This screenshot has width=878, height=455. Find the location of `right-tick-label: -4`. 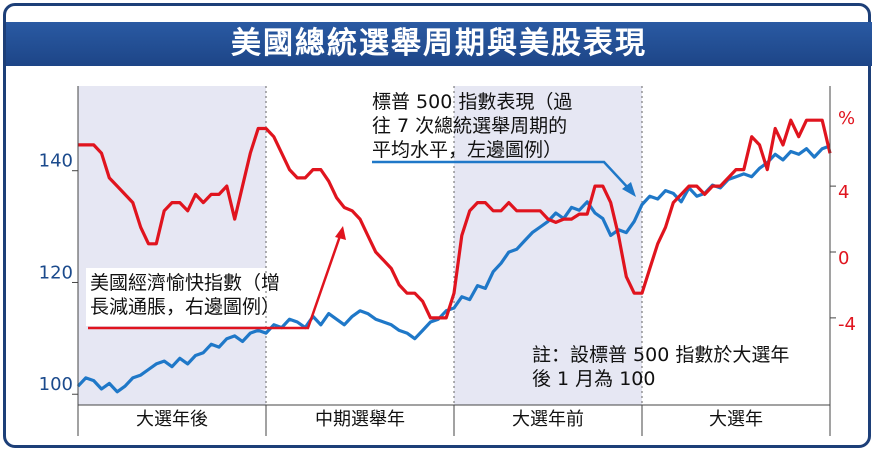

right-tick-label: -4 is located at coordinates (847, 324).